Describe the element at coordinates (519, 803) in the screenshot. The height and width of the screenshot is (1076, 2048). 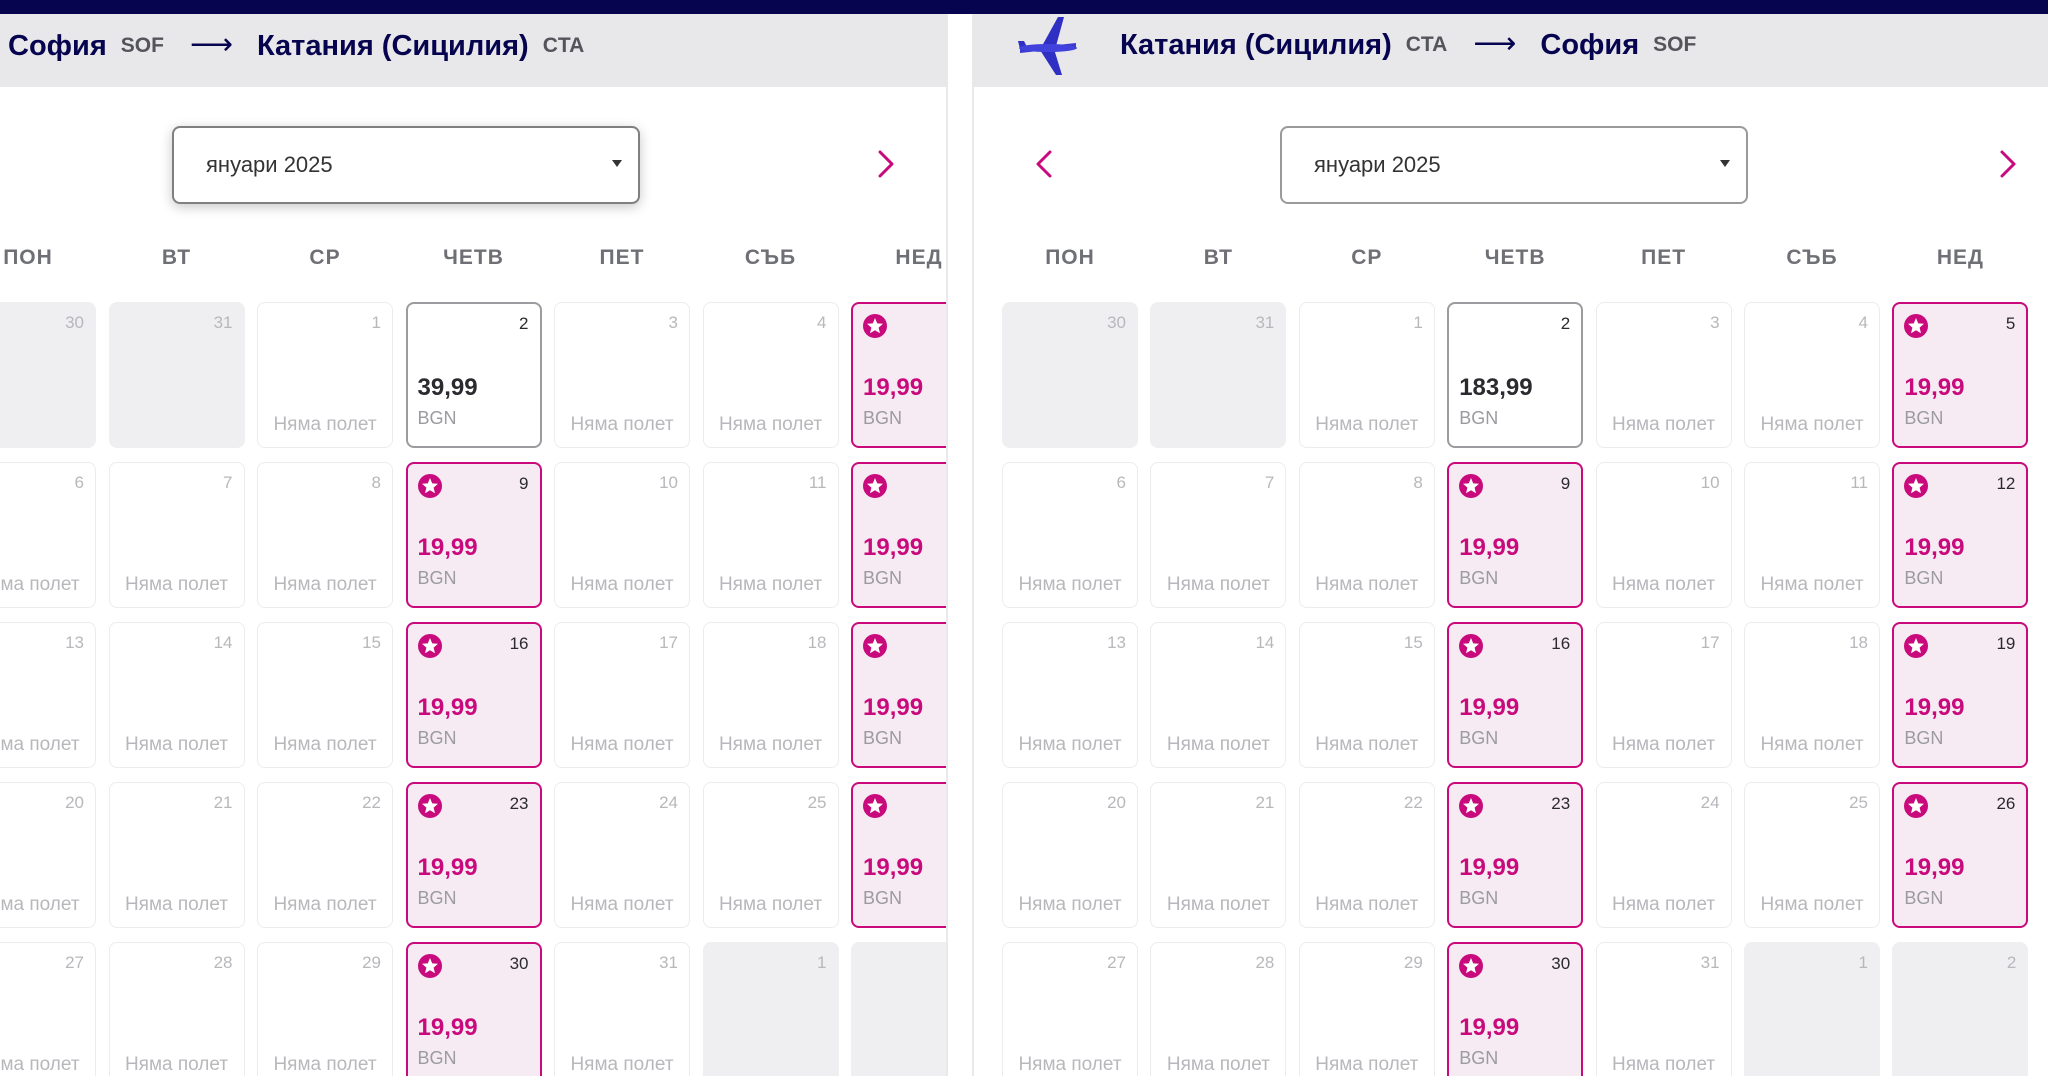
I see `day-number: 23` at that location.